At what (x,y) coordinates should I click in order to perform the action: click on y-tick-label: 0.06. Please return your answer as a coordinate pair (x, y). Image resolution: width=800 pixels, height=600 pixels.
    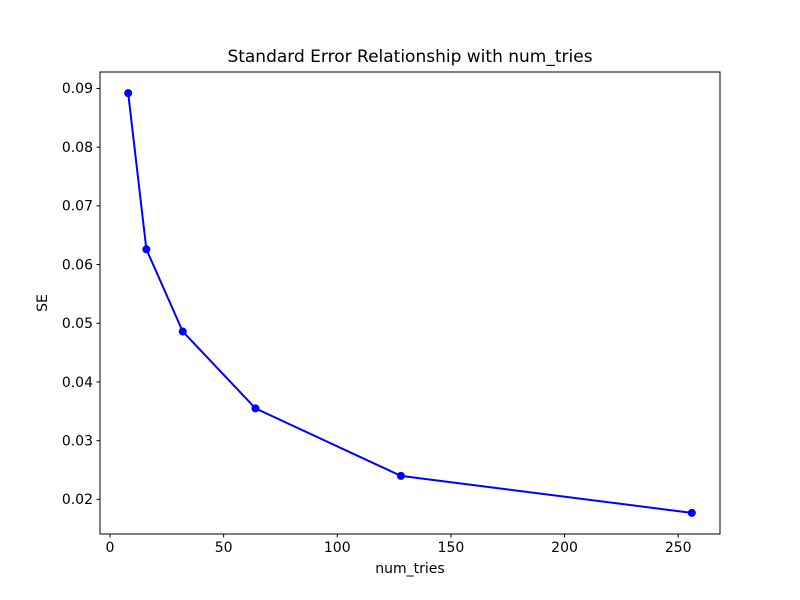
    Looking at the image, I should click on (77, 265).